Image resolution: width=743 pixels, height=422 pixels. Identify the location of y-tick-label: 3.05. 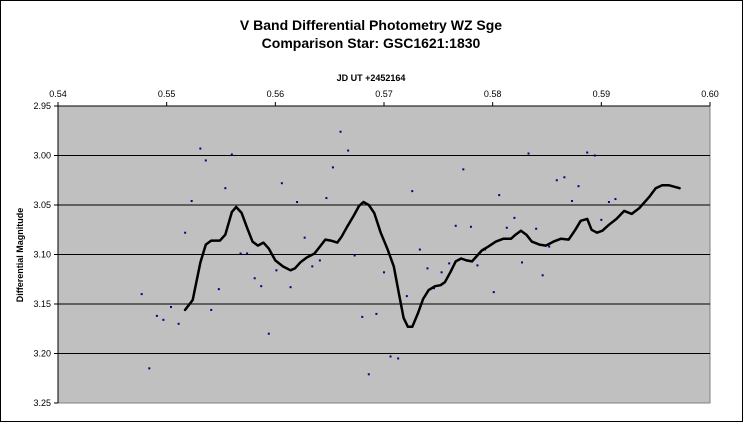
(42, 205).